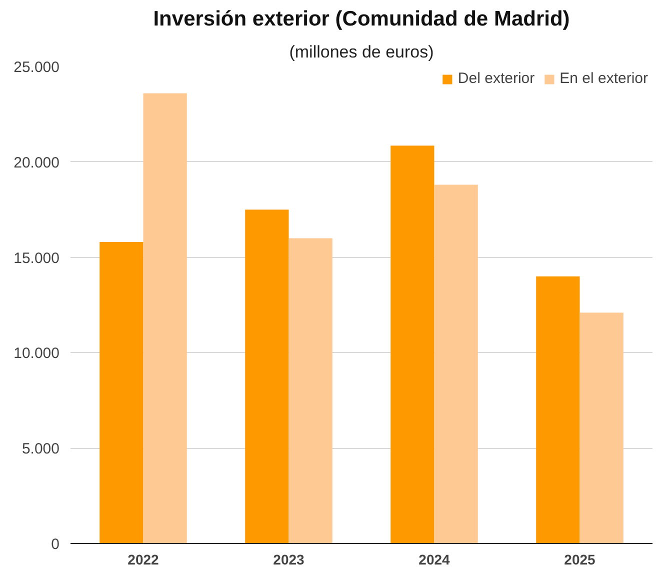  What do you see at coordinates (37, 67) in the screenshot?
I see `y-tick-label: 25.000` at bounding box center [37, 67].